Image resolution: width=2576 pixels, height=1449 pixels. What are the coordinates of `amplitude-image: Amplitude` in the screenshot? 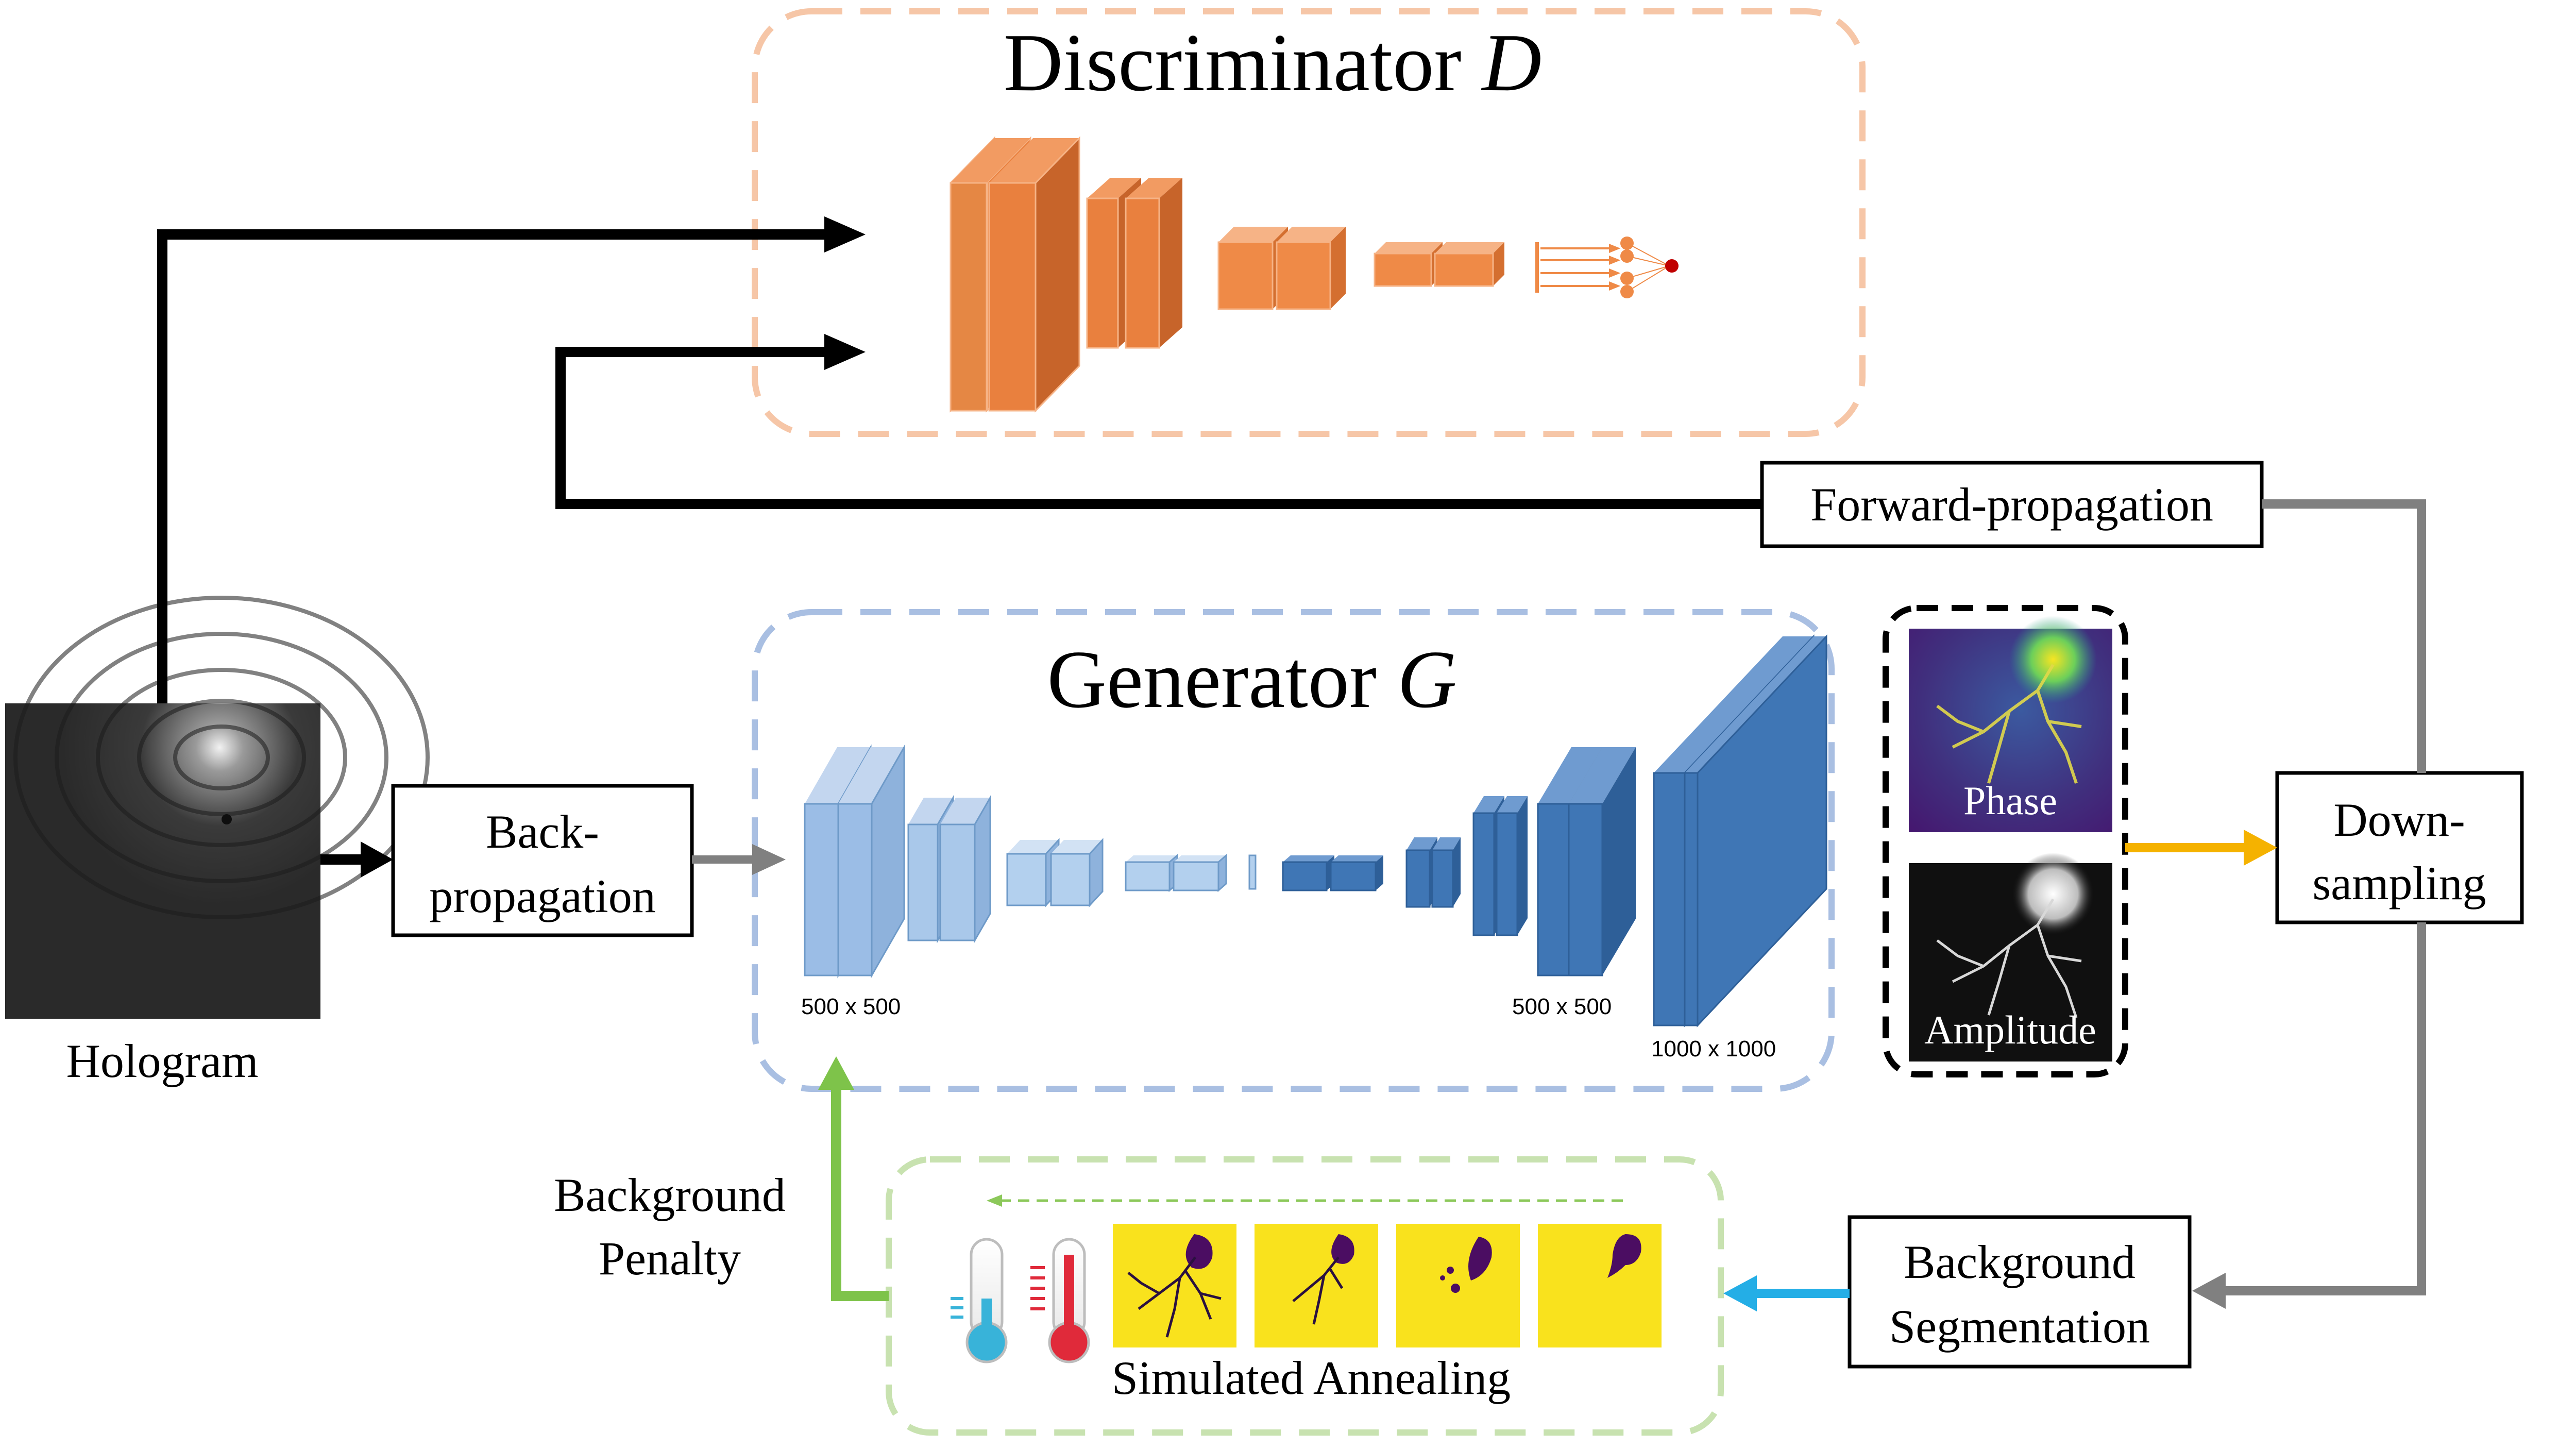 It's located at (2010, 957).